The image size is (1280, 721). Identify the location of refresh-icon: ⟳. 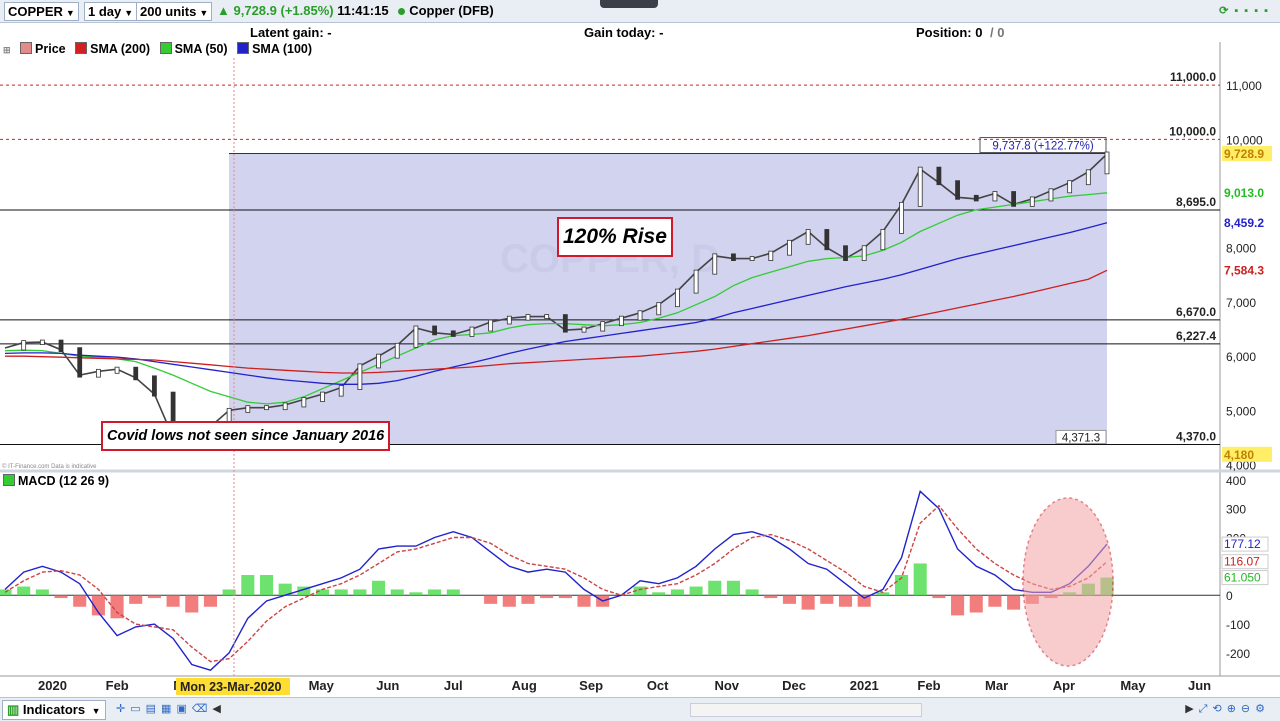
(1227, 11).